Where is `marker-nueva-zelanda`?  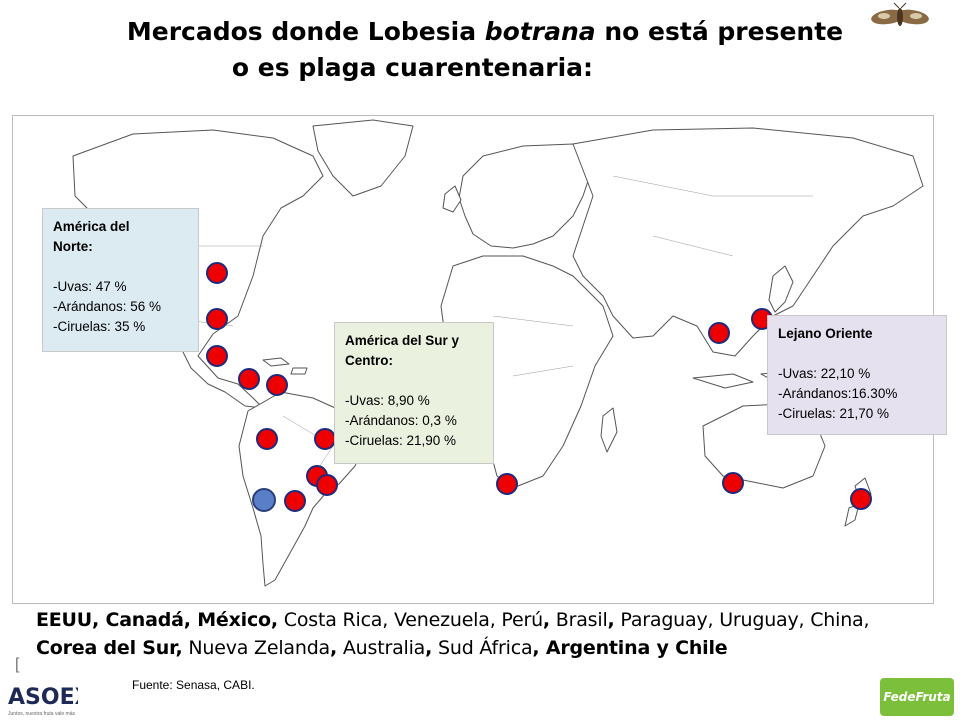 marker-nueva-zelanda is located at coordinates (861, 499).